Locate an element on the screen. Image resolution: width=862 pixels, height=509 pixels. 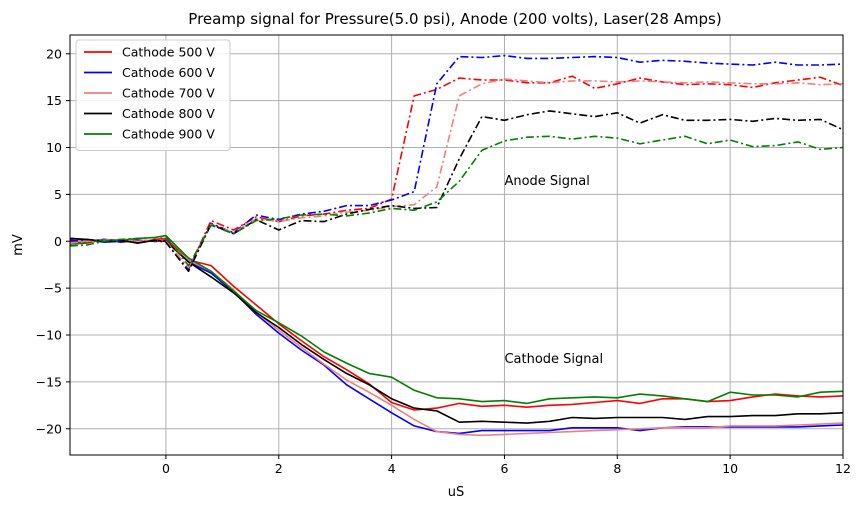
y-tick-label: 15 is located at coordinates (54, 100).